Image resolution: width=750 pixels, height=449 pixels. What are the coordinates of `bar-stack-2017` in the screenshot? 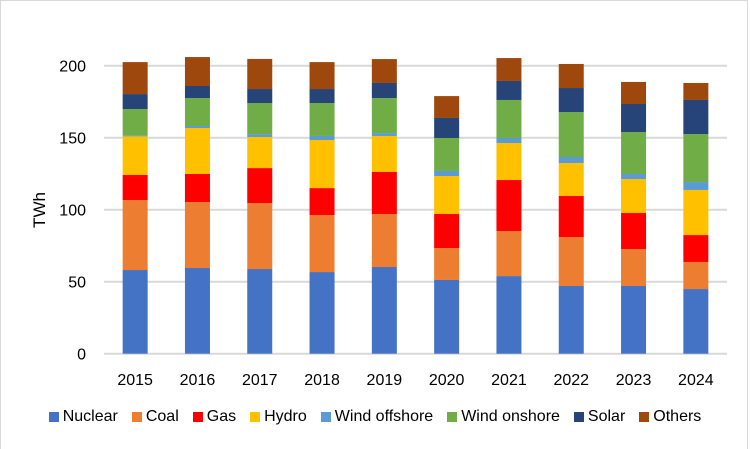 It's located at (260, 206).